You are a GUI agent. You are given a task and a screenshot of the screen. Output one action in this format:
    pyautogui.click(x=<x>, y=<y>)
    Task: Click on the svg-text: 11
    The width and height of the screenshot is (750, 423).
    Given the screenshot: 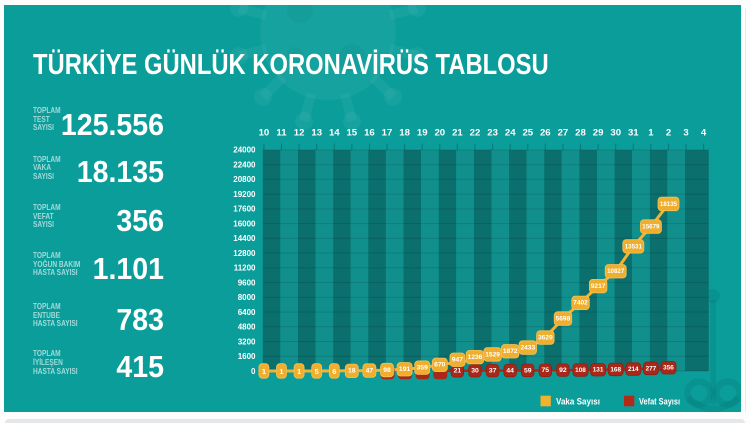 What is the action you would take?
    pyautogui.click(x=281, y=132)
    